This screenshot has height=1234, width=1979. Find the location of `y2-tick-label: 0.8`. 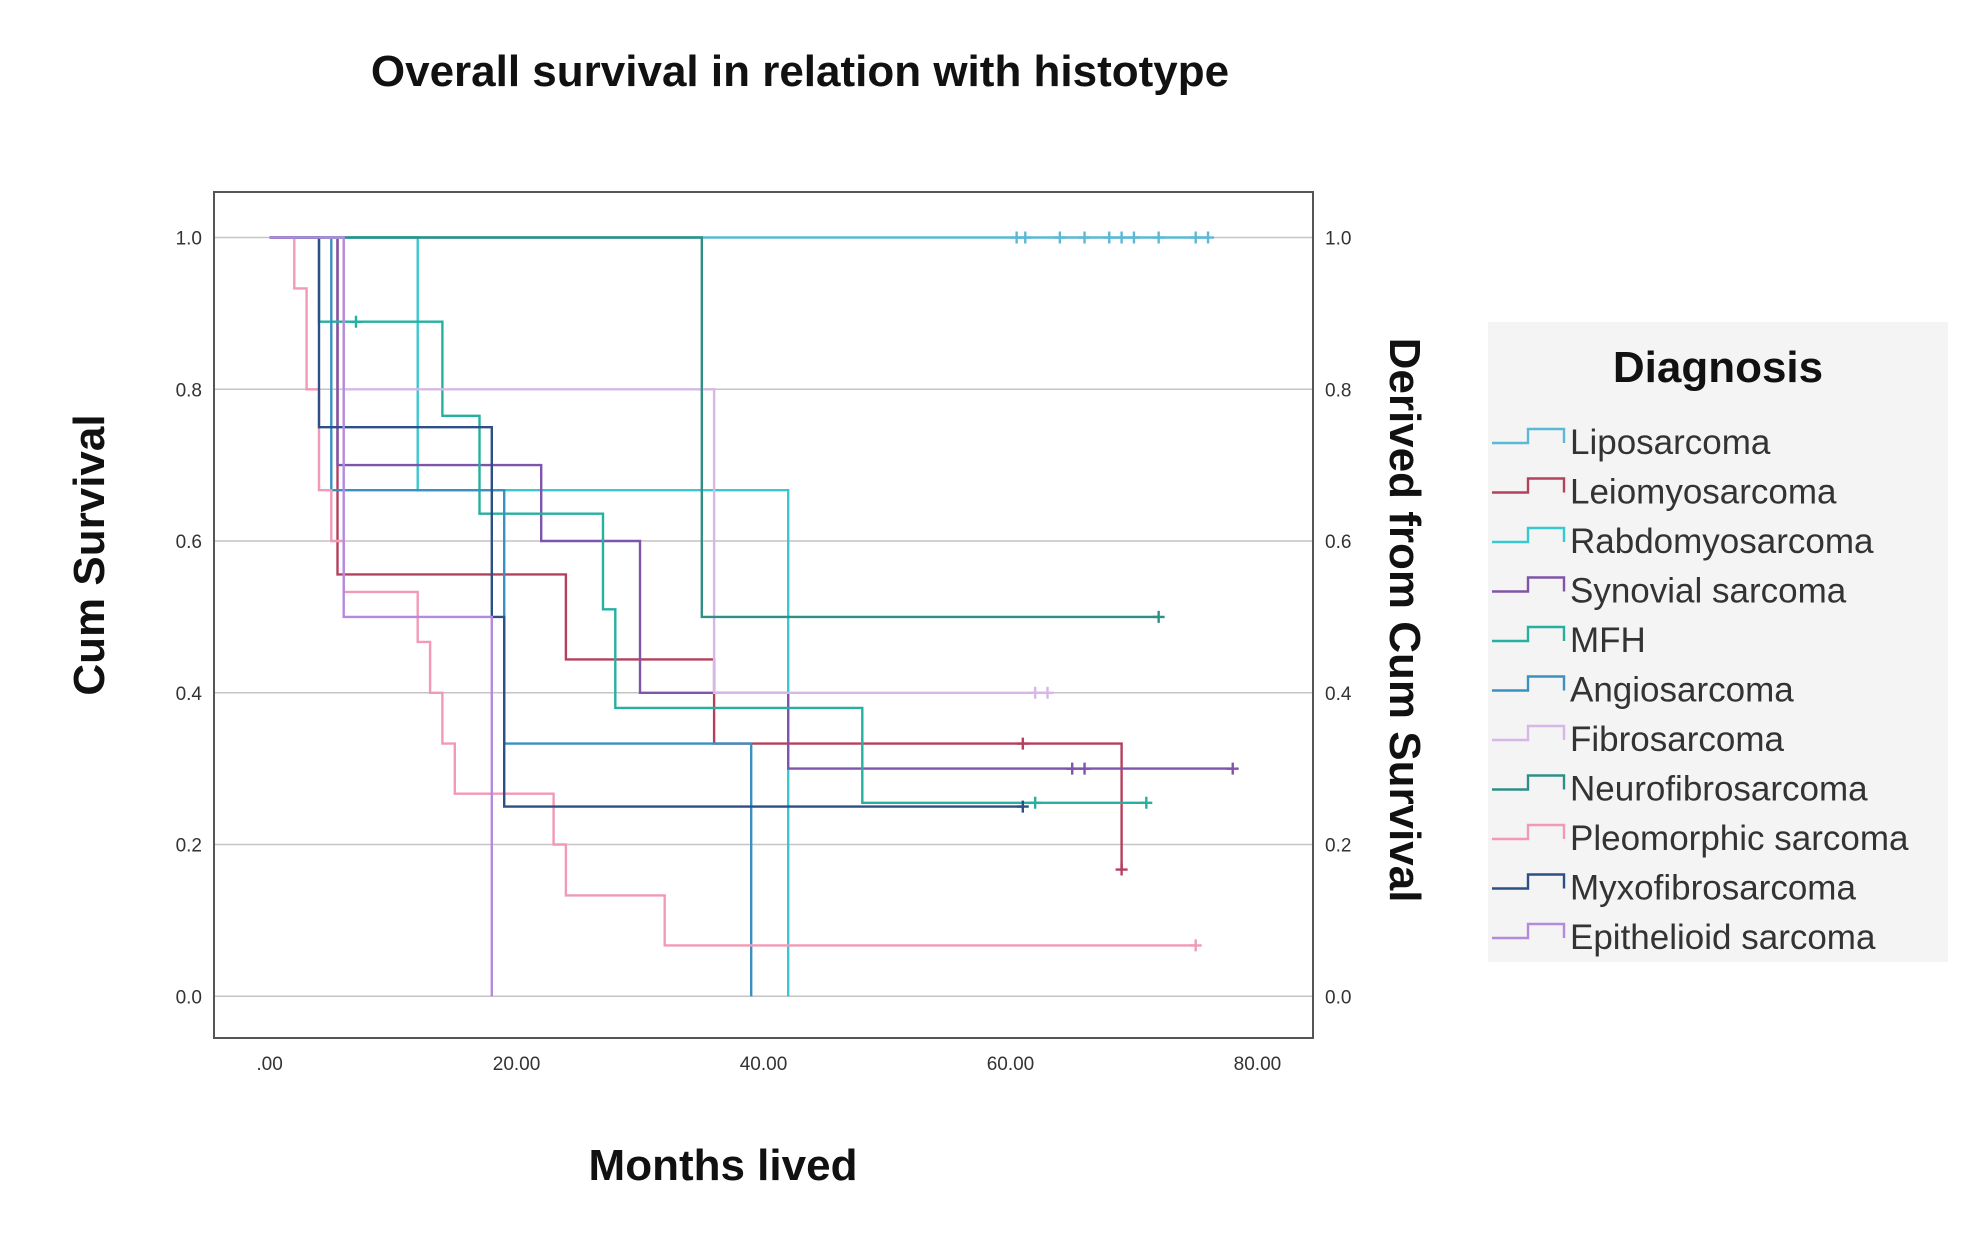

y2-tick-label: 0.8 is located at coordinates (1338, 390).